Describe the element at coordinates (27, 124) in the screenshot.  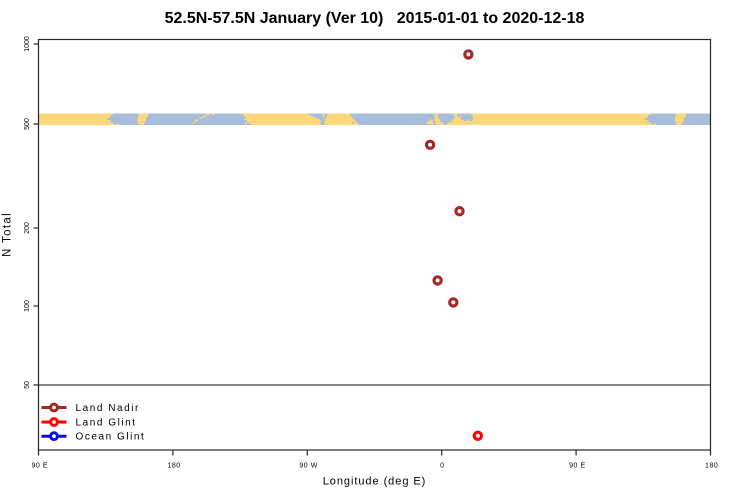
I see `svg-text: 500` at that location.